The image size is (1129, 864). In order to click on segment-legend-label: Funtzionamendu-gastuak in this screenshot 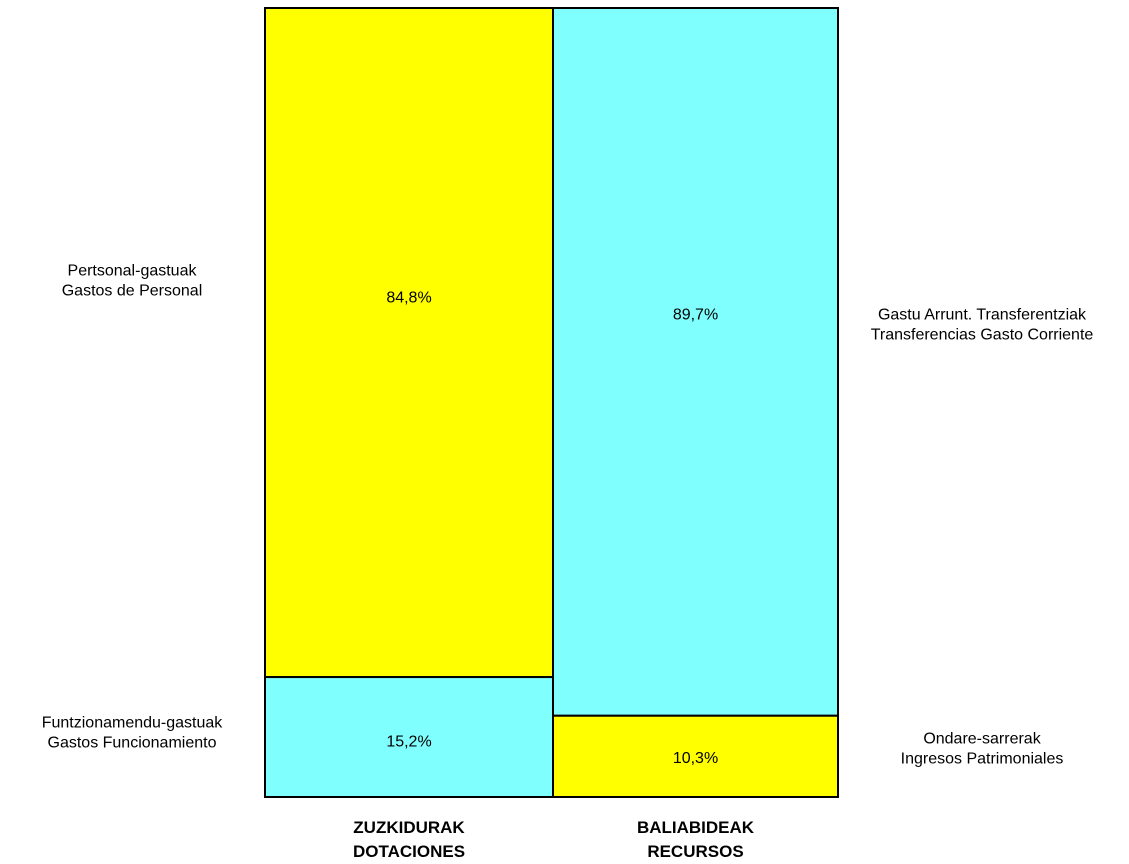, I will do `click(133, 722)`.